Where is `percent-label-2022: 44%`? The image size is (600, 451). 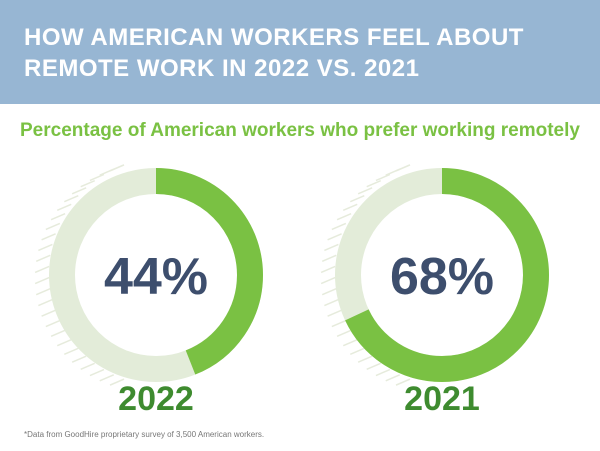 percent-label-2022: 44% is located at coordinates (156, 277).